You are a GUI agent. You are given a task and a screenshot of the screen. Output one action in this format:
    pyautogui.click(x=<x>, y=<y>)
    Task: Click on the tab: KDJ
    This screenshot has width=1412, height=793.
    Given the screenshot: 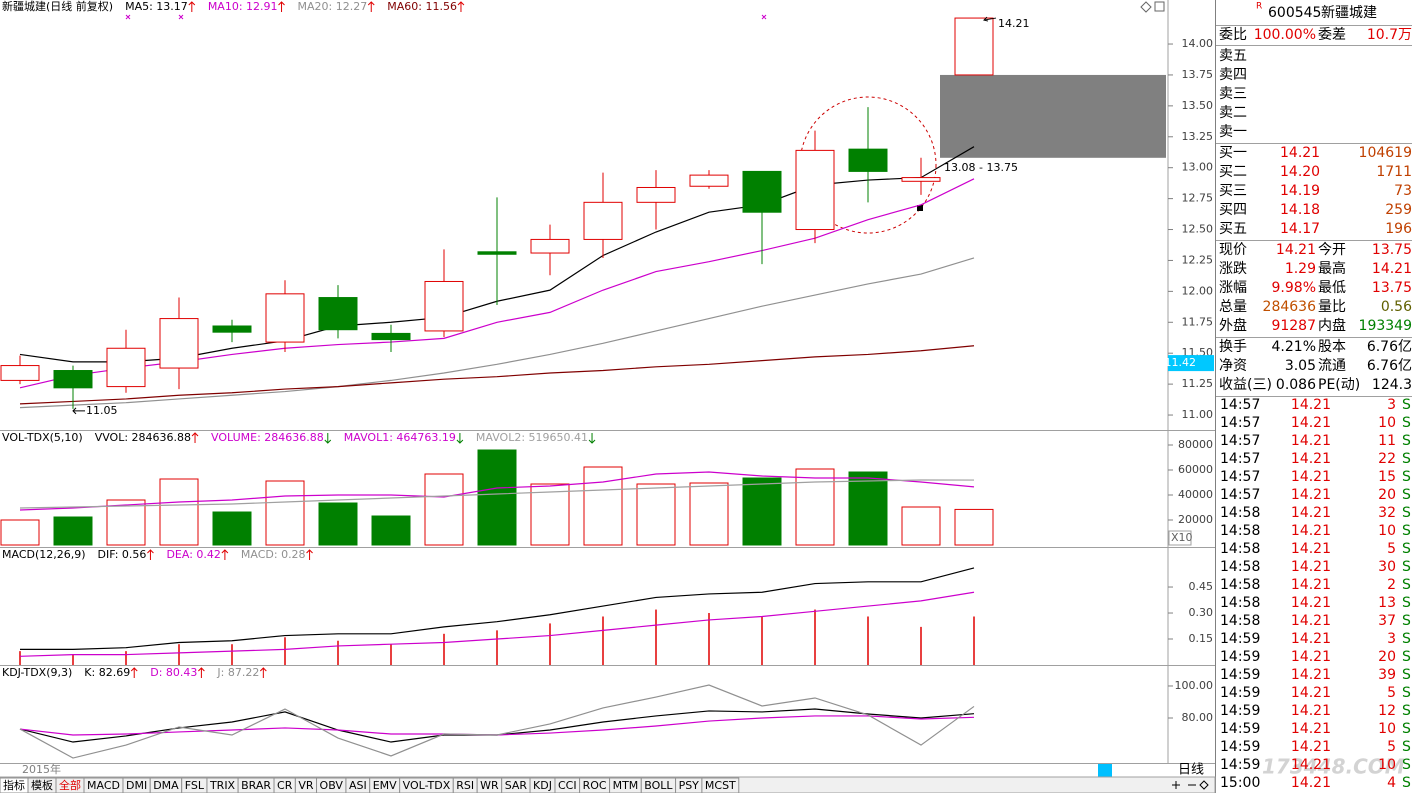 What is the action you would take?
    pyautogui.click(x=542, y=785)
    